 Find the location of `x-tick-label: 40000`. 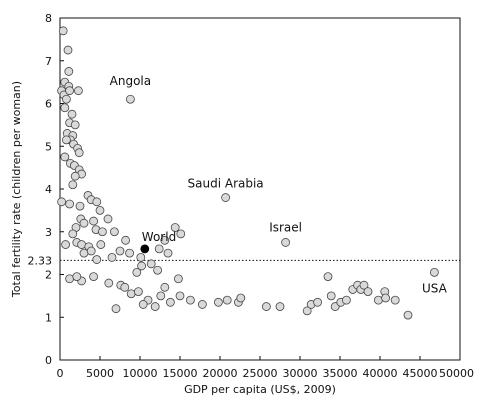

x-tick-label: 40000 is located at coordinates (380, 373).